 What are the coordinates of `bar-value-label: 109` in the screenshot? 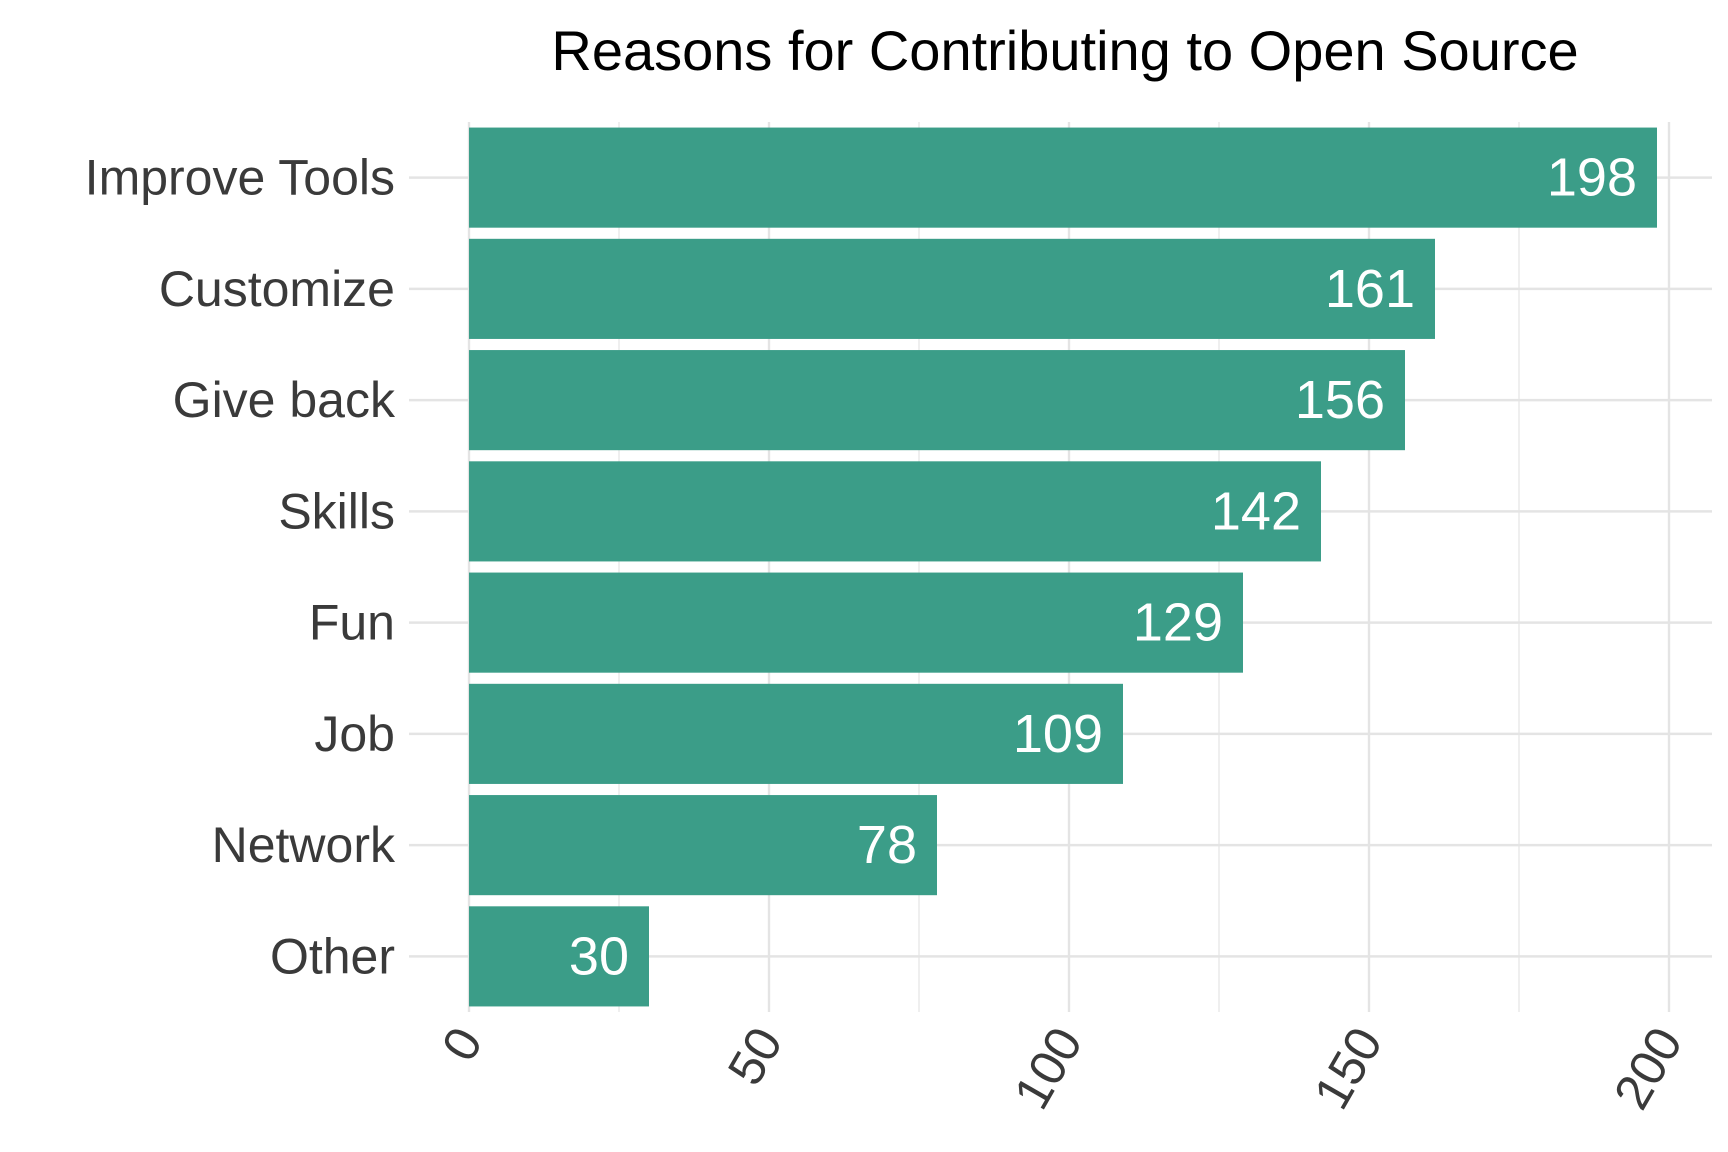 It's located at (1058, 734).